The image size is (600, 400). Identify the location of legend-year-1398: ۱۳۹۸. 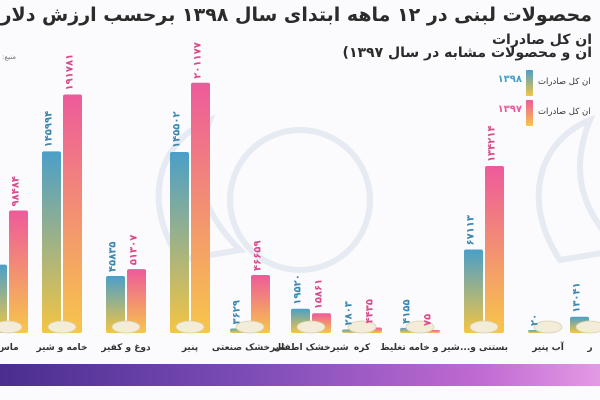
(509, 79).